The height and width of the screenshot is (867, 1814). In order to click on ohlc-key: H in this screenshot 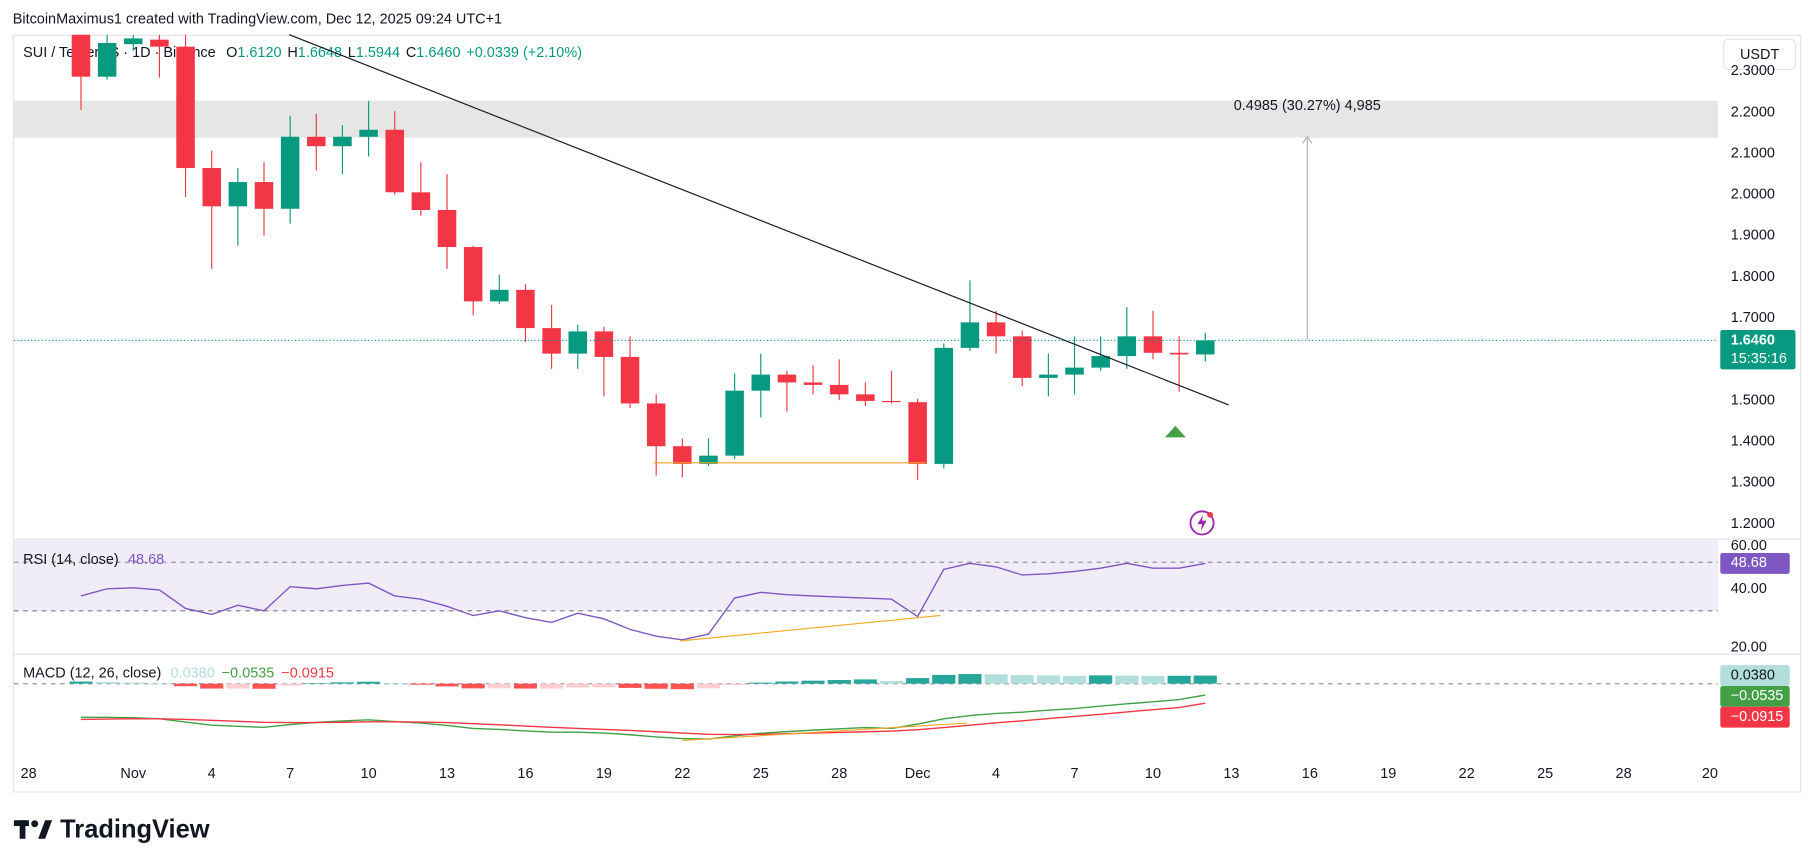, I will do `click(292, 53)`.